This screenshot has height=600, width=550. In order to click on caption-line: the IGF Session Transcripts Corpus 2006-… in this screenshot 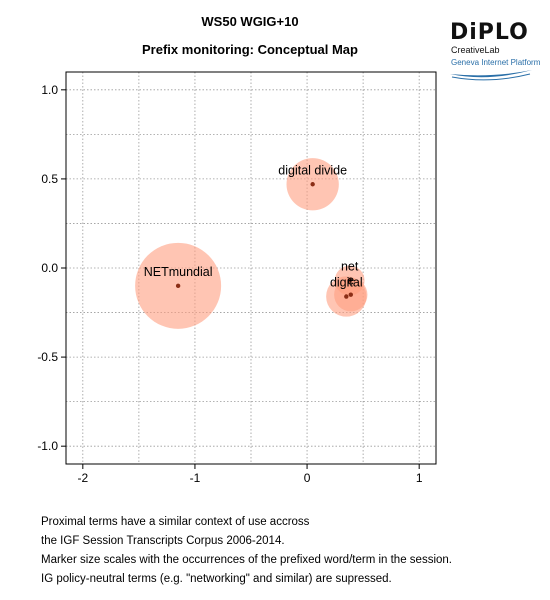, I will do `click(163, 541)`.